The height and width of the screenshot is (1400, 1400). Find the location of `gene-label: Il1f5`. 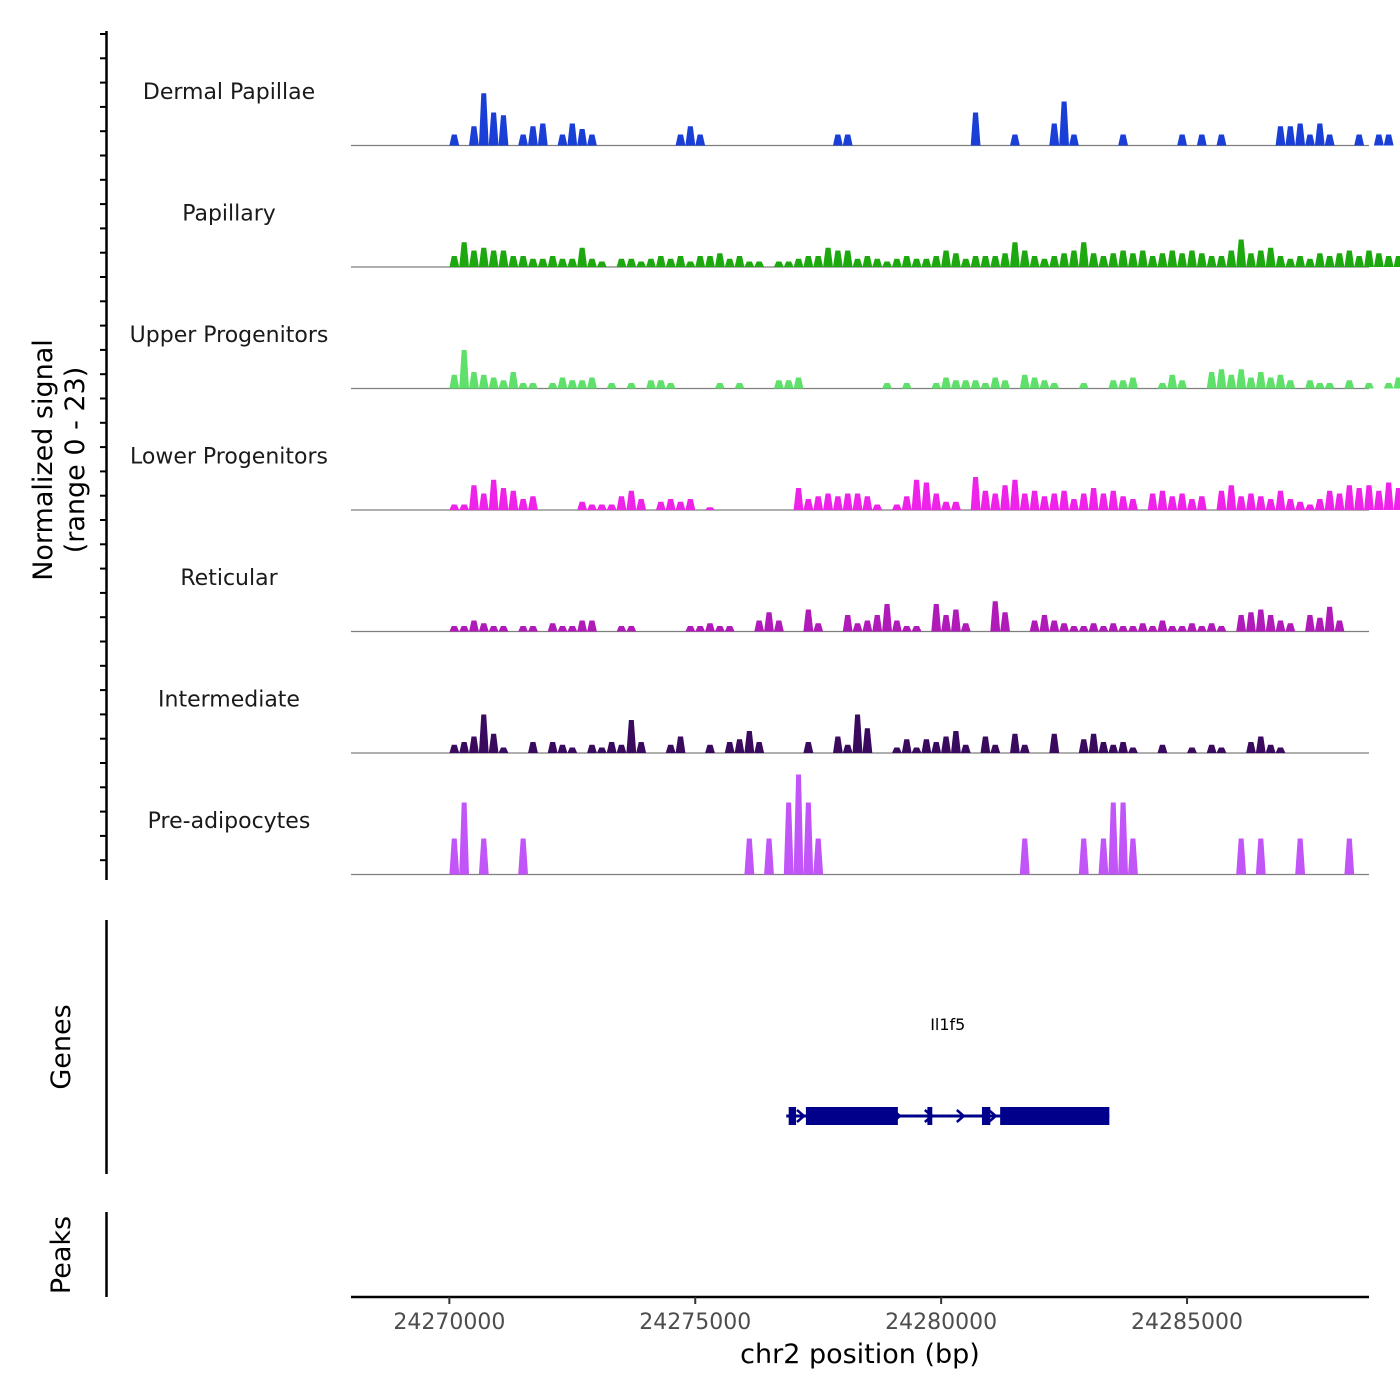

gene-label: Il1f5 is located at coordinates (947, 1024).